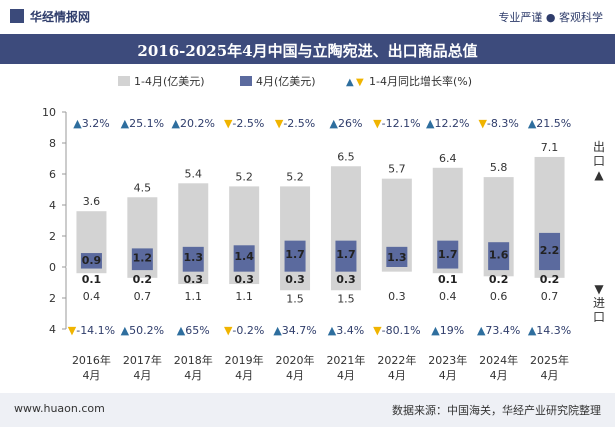  I want to click on growth-export-label: ▲12.2%, so click(447, 123).